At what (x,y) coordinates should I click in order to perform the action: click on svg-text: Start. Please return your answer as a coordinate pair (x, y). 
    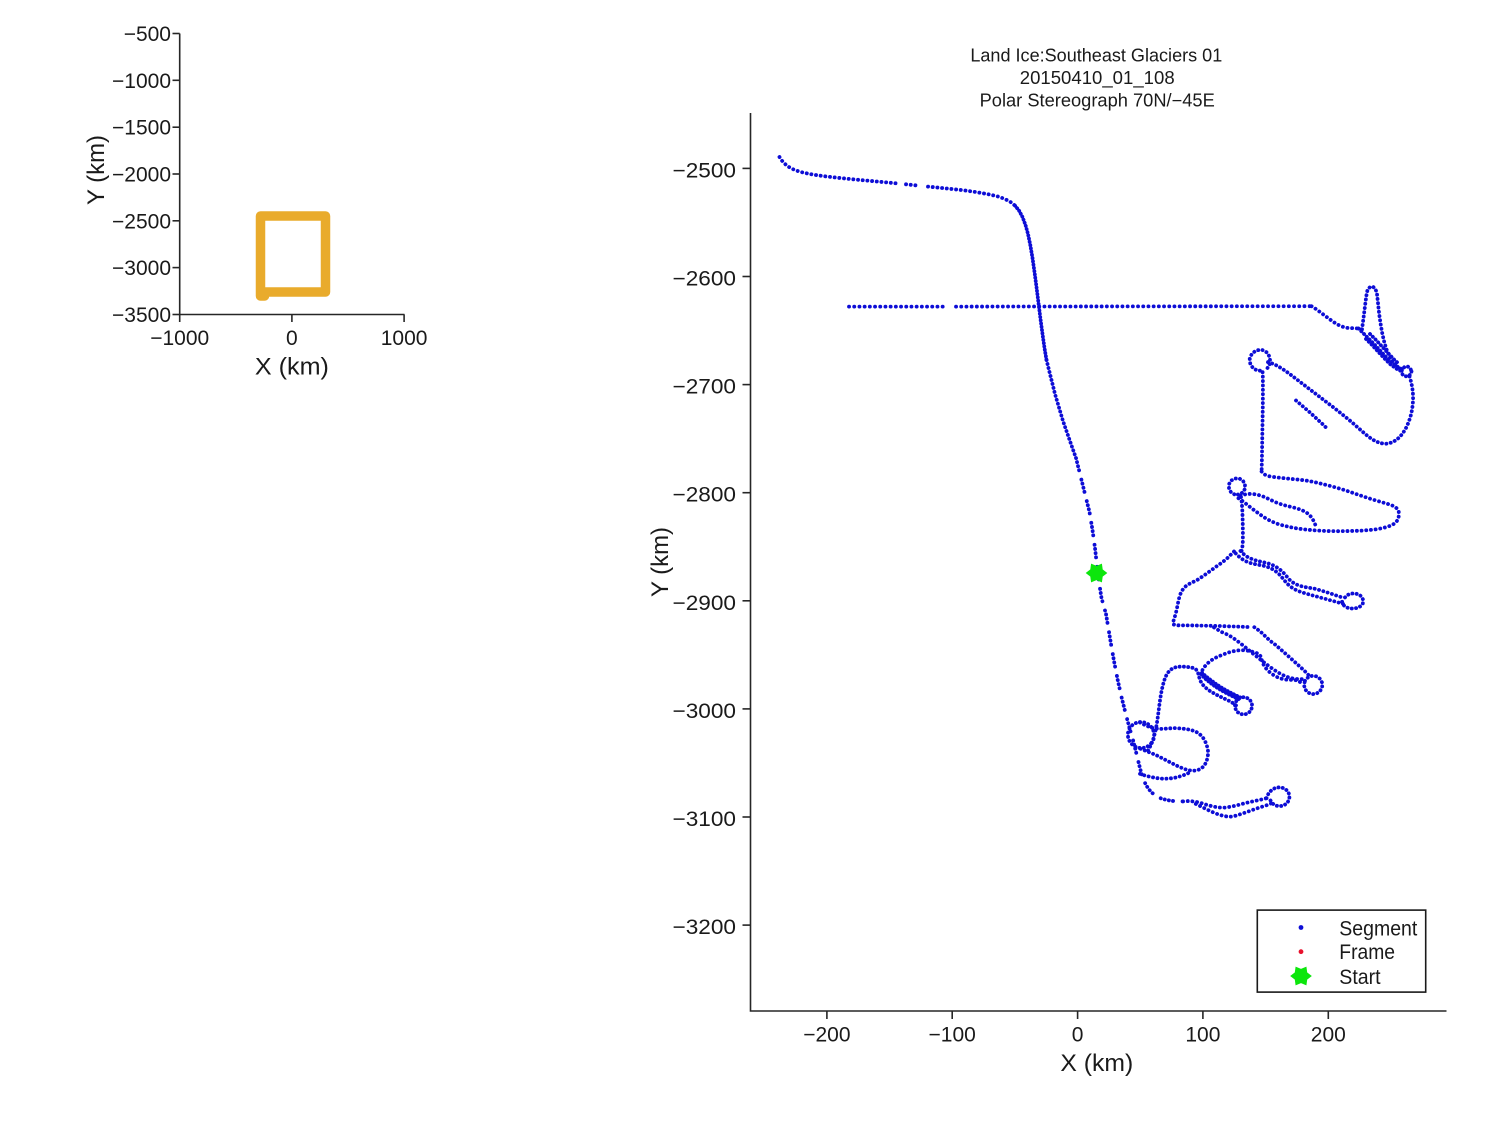
    Looking at the image, I should click on (1359, 977).